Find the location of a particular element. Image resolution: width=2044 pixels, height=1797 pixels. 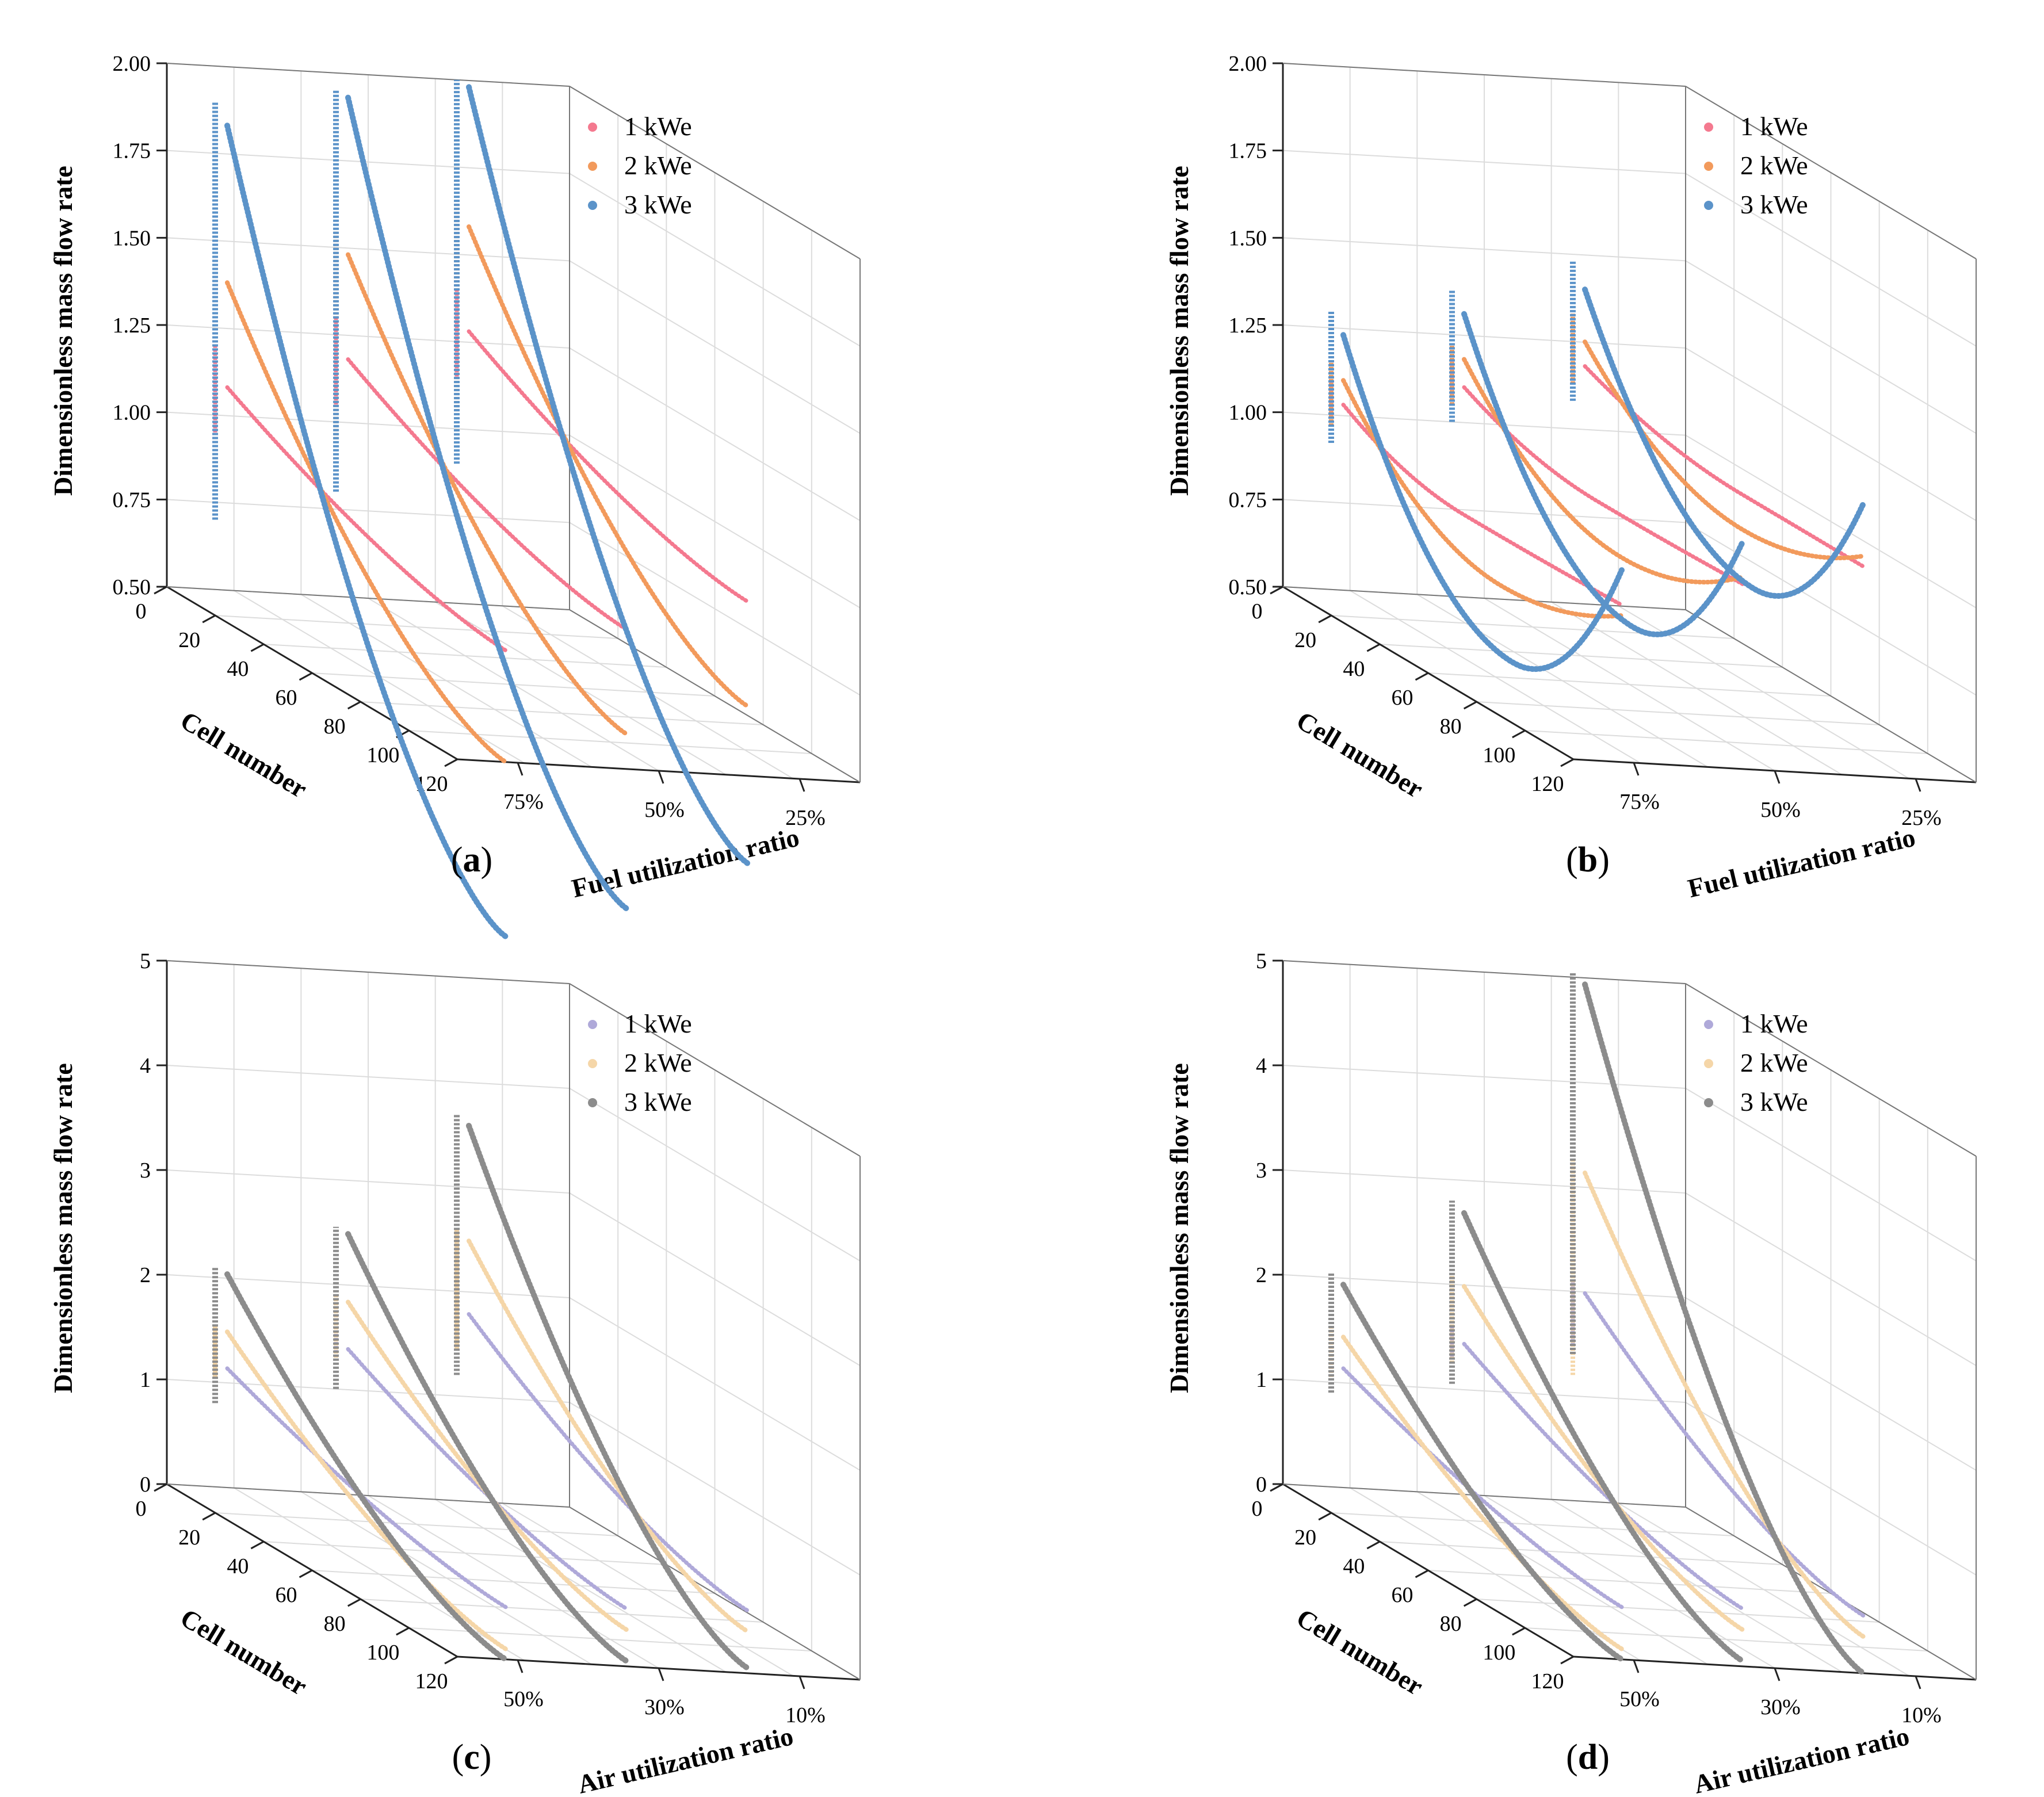

cell-tick-label: 100 is located at coordinates (382, 755).